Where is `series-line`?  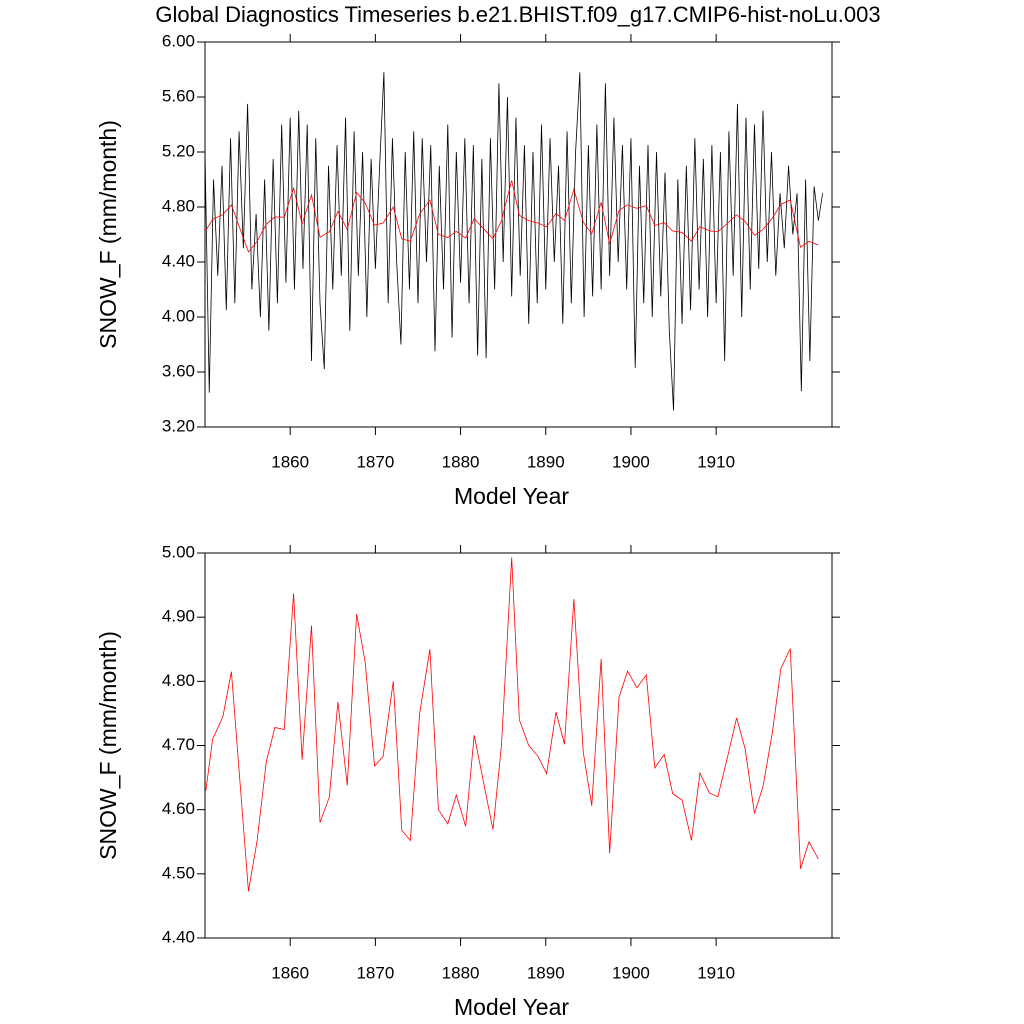 series-line is located at coordinates (512, 216).